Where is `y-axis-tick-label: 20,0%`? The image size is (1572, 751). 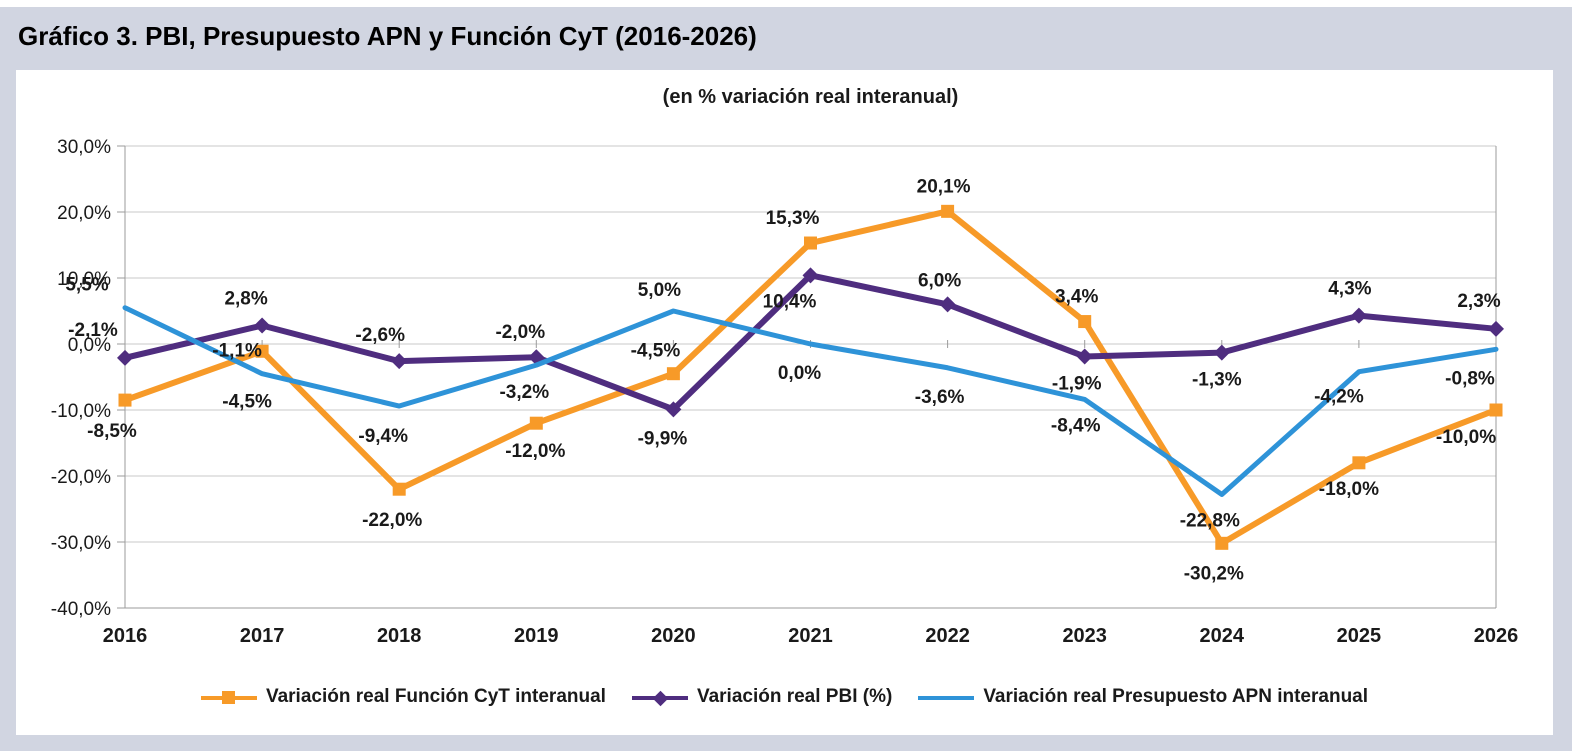
y-axis-tick-label: 20,0% is located at coordinates (84, 213).